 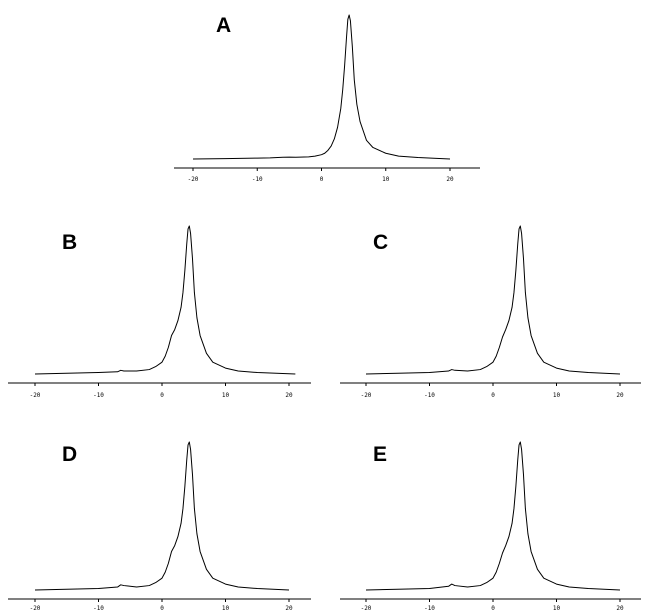 What do you see at coordinates (69, 242) in the screenshot?
I see `panel-label: B` at bounding box center [69, 242].